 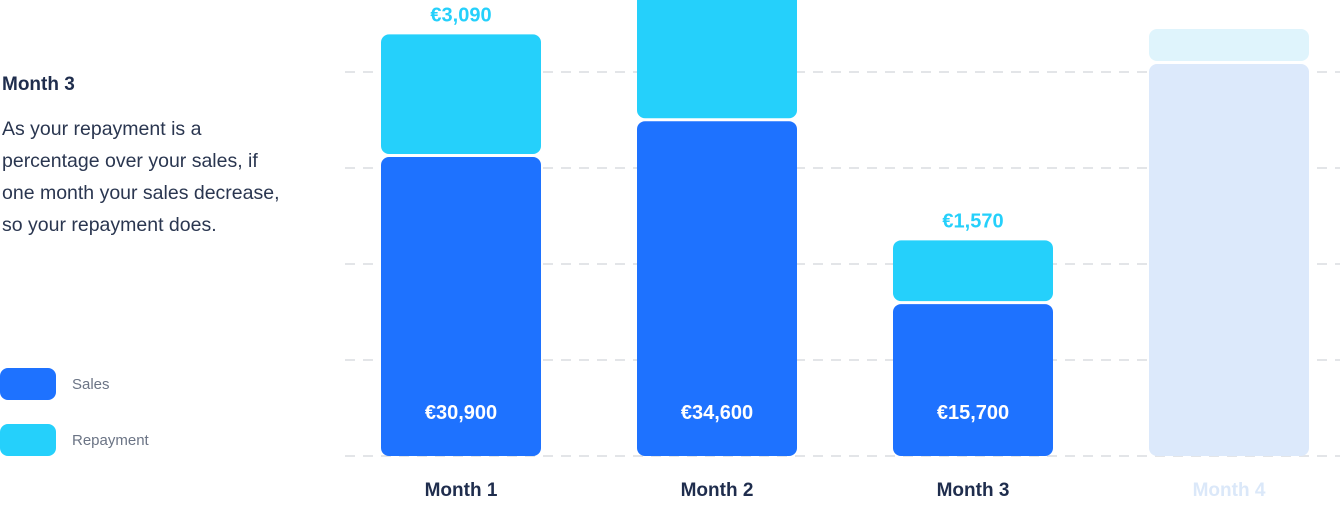 What do you see at coordinates (461, 490) in the screenshot?
I see `category-label-month-1: Month 1` at bounding box center [461, 490].